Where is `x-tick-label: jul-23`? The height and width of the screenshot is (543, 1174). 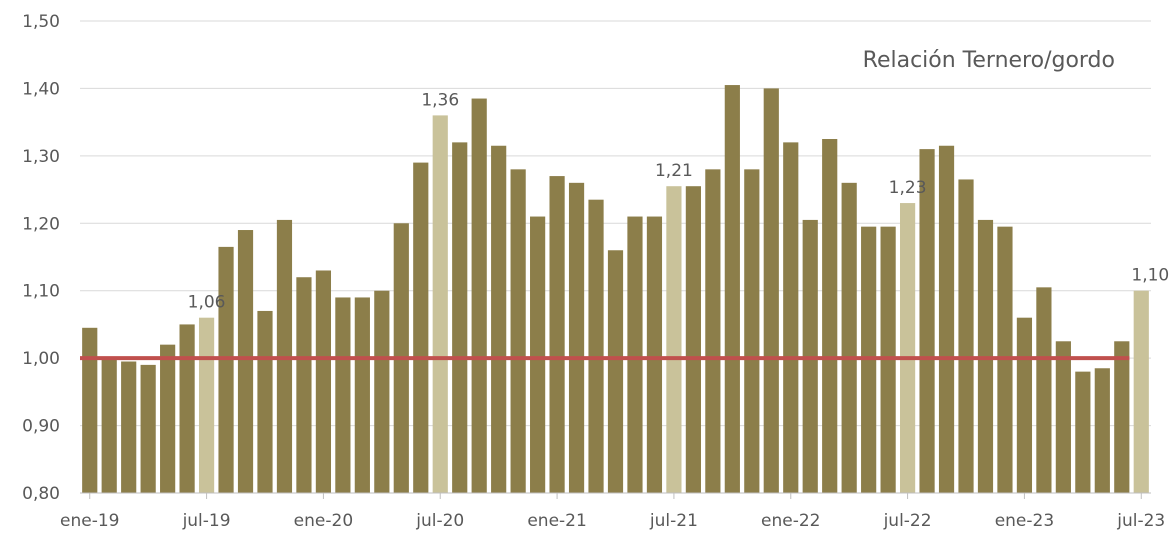 x-tick-label: jul-23 is located at coordinates (1140, 521).